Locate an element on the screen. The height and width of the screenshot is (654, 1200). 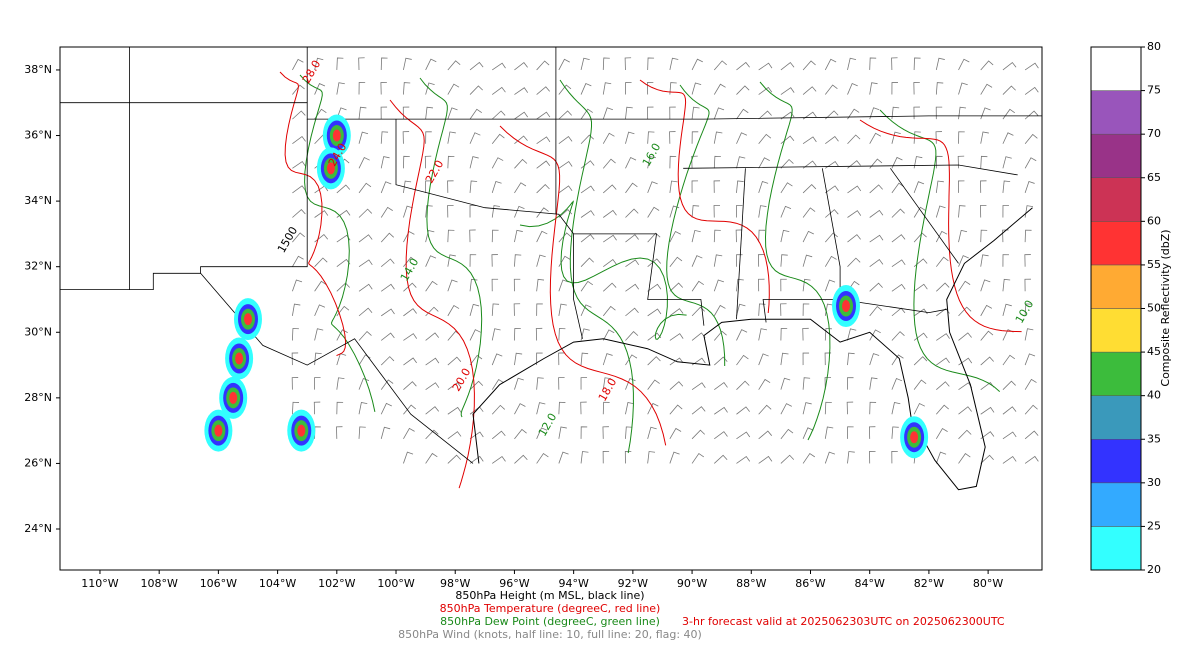
x-tick-label: 98°W is located at coordinates (455, 583).